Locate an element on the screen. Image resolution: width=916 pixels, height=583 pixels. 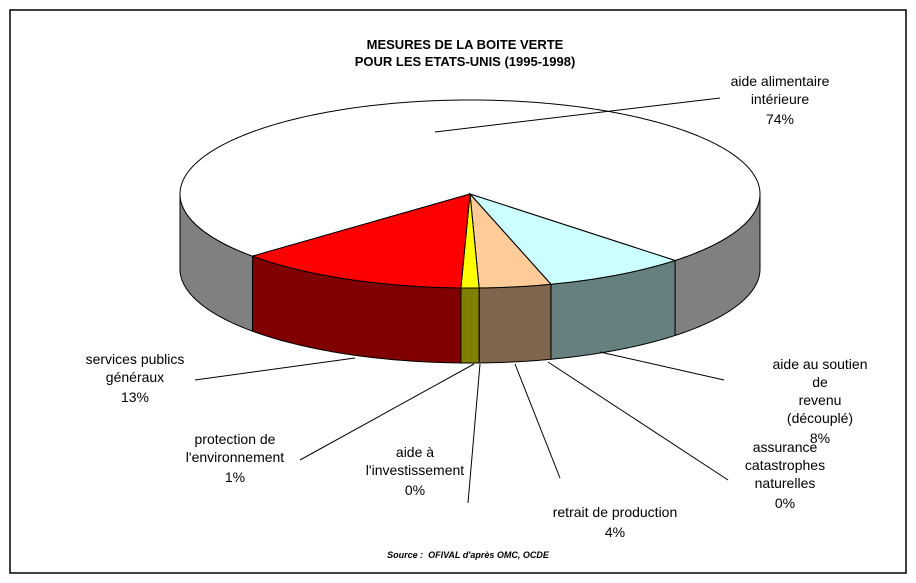
value-label: 1% is located at coordinates (235, 477).